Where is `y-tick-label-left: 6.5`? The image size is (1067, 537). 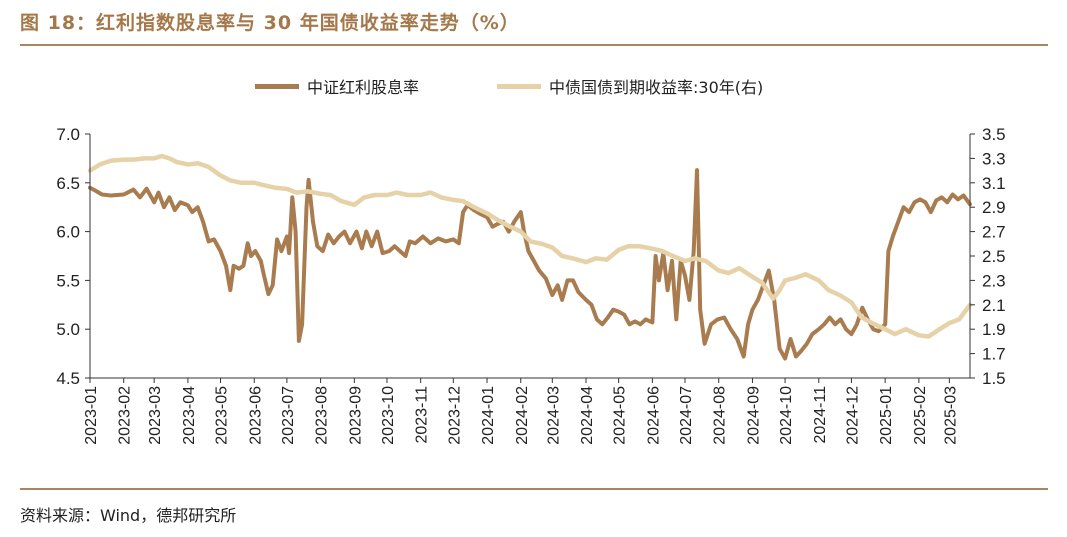 y-tick-label-left: 6.5 is located at coordinates (68, 183).